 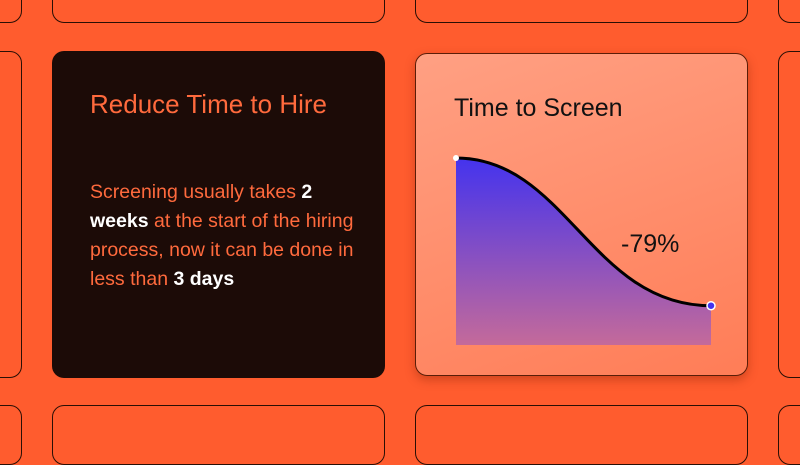 I want to click on chart, so click(x=584, y=250).